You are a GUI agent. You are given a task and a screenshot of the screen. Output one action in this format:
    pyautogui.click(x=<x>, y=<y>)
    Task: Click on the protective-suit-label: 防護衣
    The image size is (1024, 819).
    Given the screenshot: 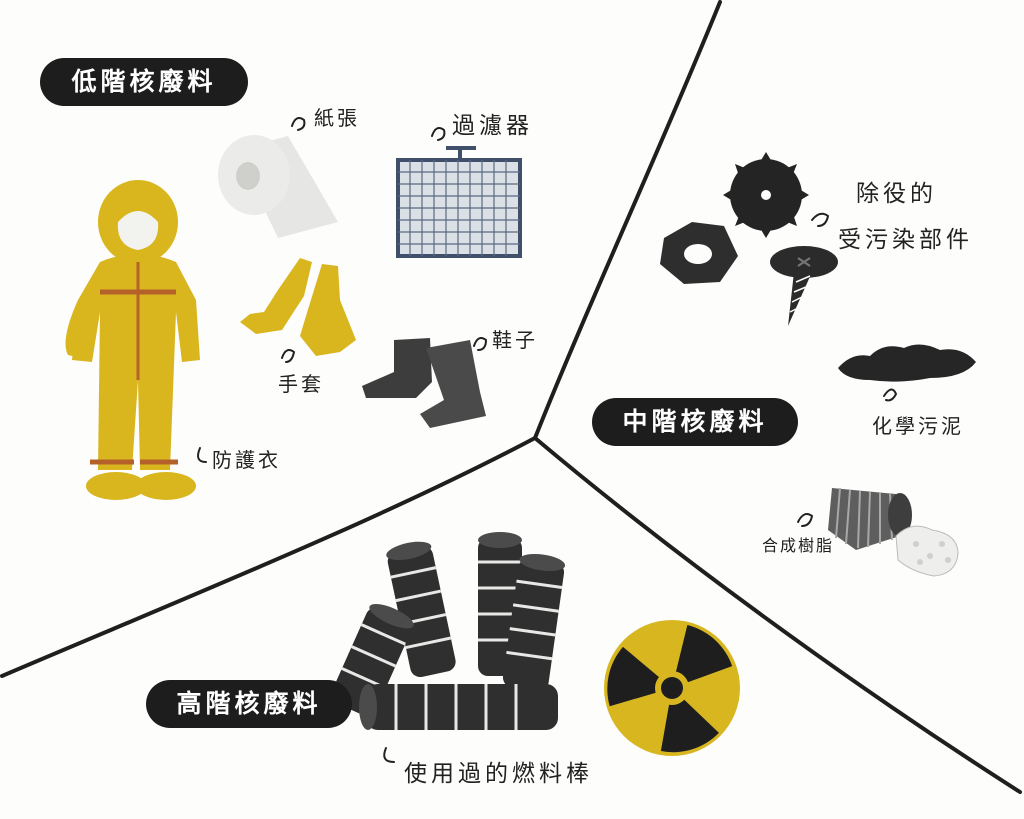 What is the action you would take?
    pyautogui.click(x=246, y=460)
    